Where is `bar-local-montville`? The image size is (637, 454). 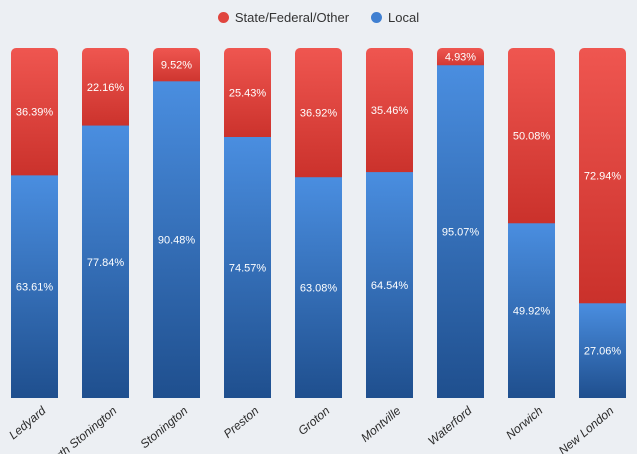 bar-local-montville is located at coordinates (389, 285).